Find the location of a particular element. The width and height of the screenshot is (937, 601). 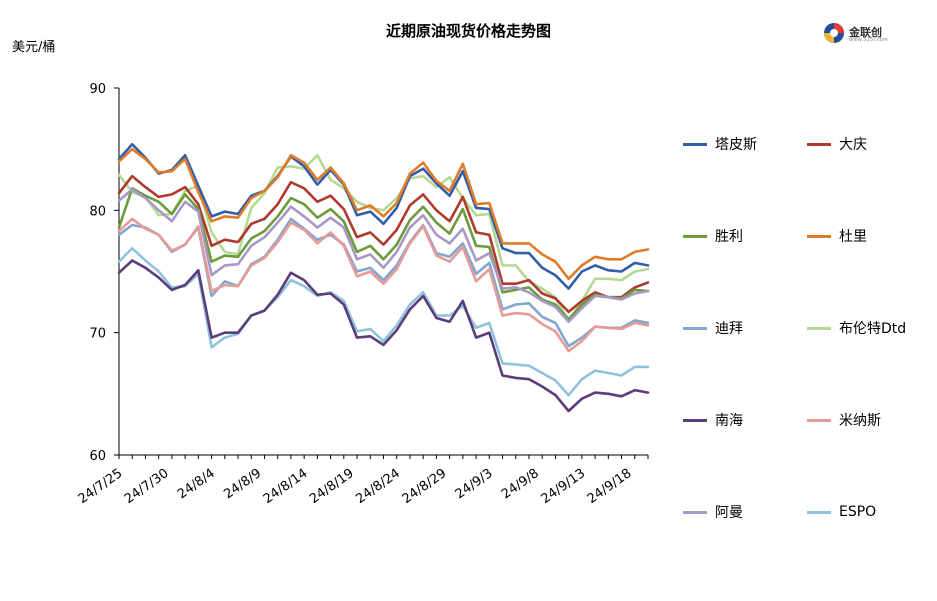

legend-item: 迪拜 is located at coordinates (713, 328).